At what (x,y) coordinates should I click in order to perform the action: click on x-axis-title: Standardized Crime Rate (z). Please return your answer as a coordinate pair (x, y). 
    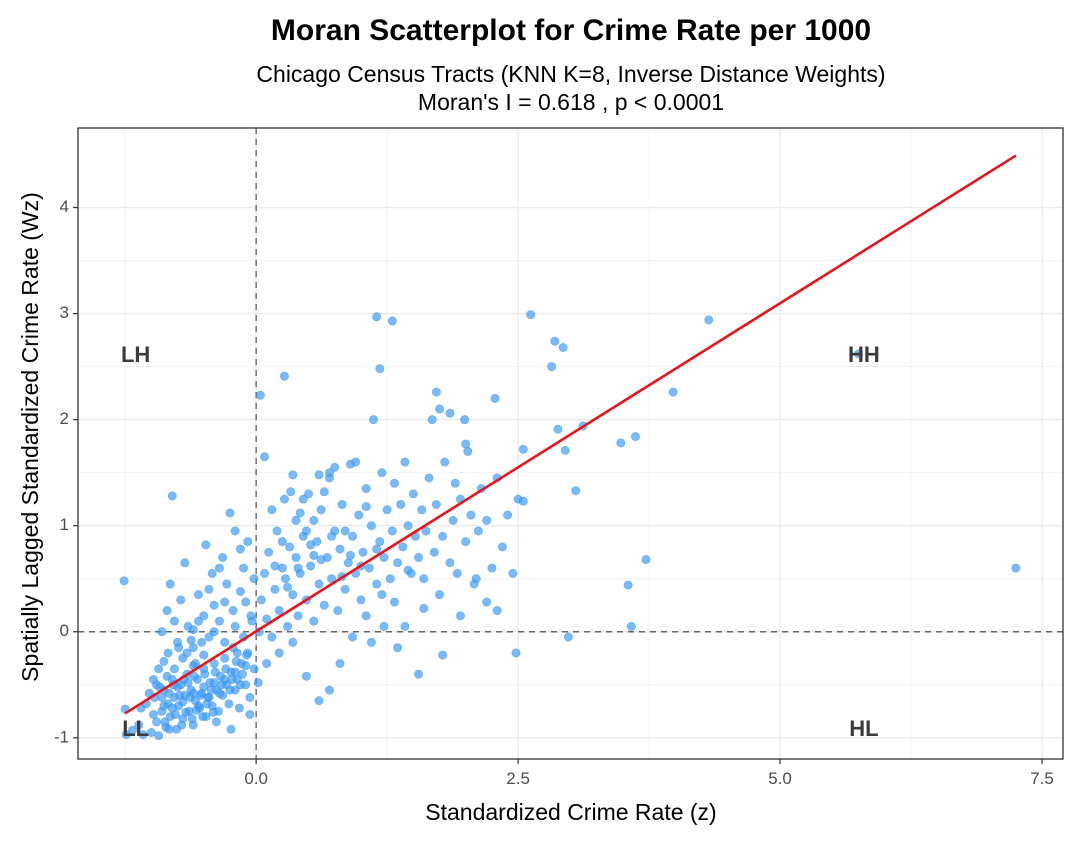
    Looking at the image, I should click on (570, 812).